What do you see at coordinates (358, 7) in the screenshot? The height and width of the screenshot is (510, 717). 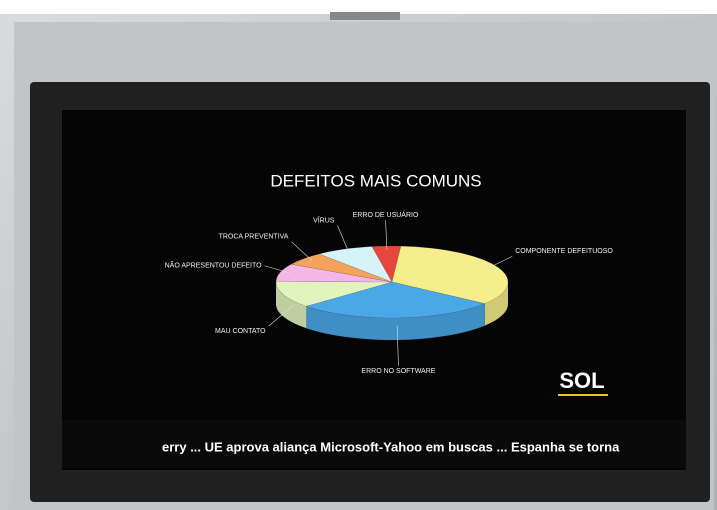 I see `top-edge` at bounding box center [358, 7].